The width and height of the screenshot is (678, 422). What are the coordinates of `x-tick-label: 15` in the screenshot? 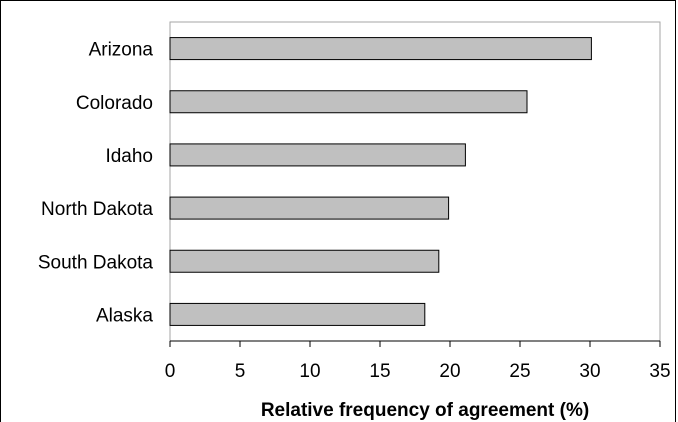 It's located at (379, 371).